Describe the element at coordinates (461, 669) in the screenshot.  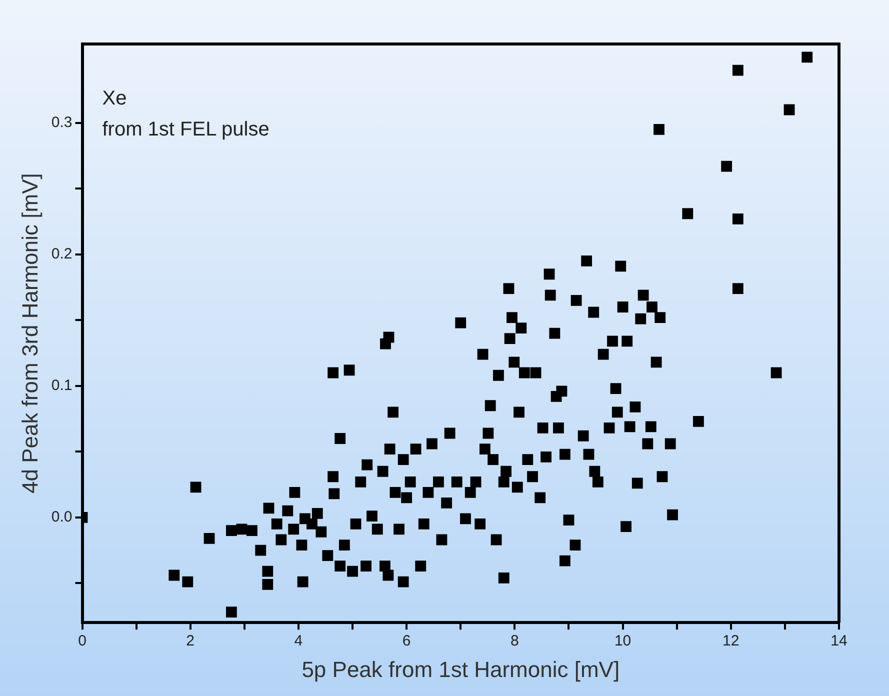
I see `x-axis-title: 5p Peak from 1st Harmonic [mV]` at that location.